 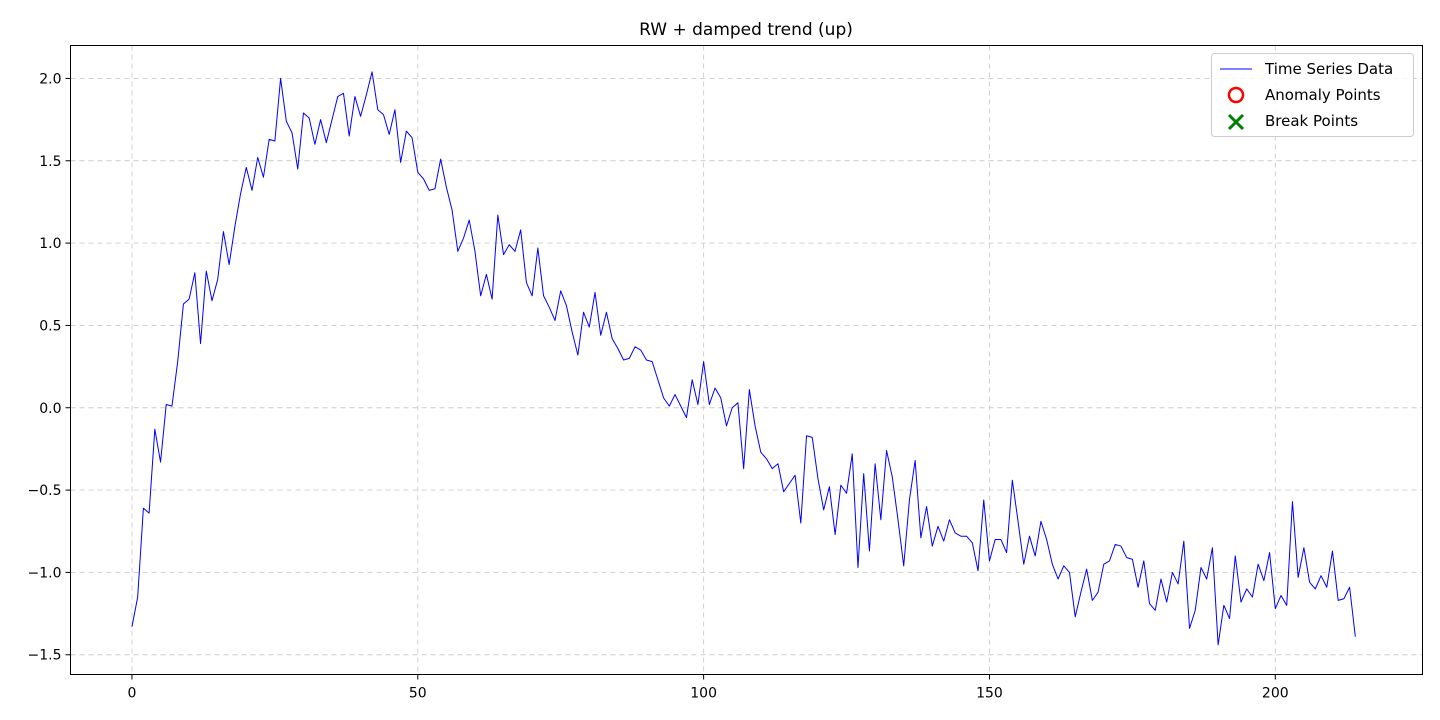 What do you see at coordinates (1236, 95) in the screenshot?
I see `legend-anomaly-circle-icon` at bounding box center [1236, 95].